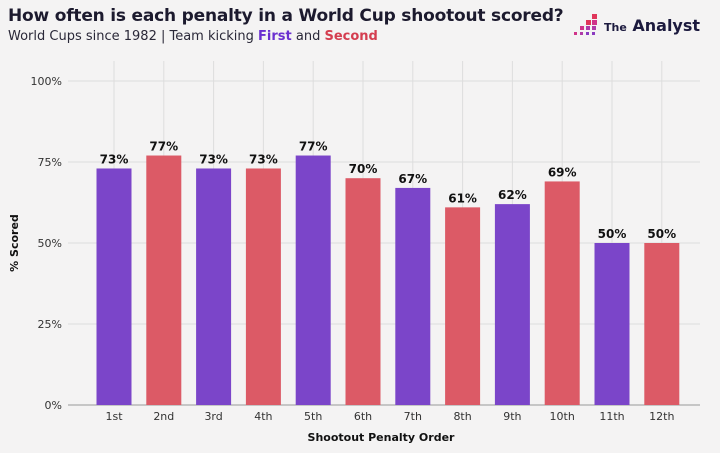  Describe the element at coordinates (263, 286) in the screenshot. I see `bar-4th` at that location.